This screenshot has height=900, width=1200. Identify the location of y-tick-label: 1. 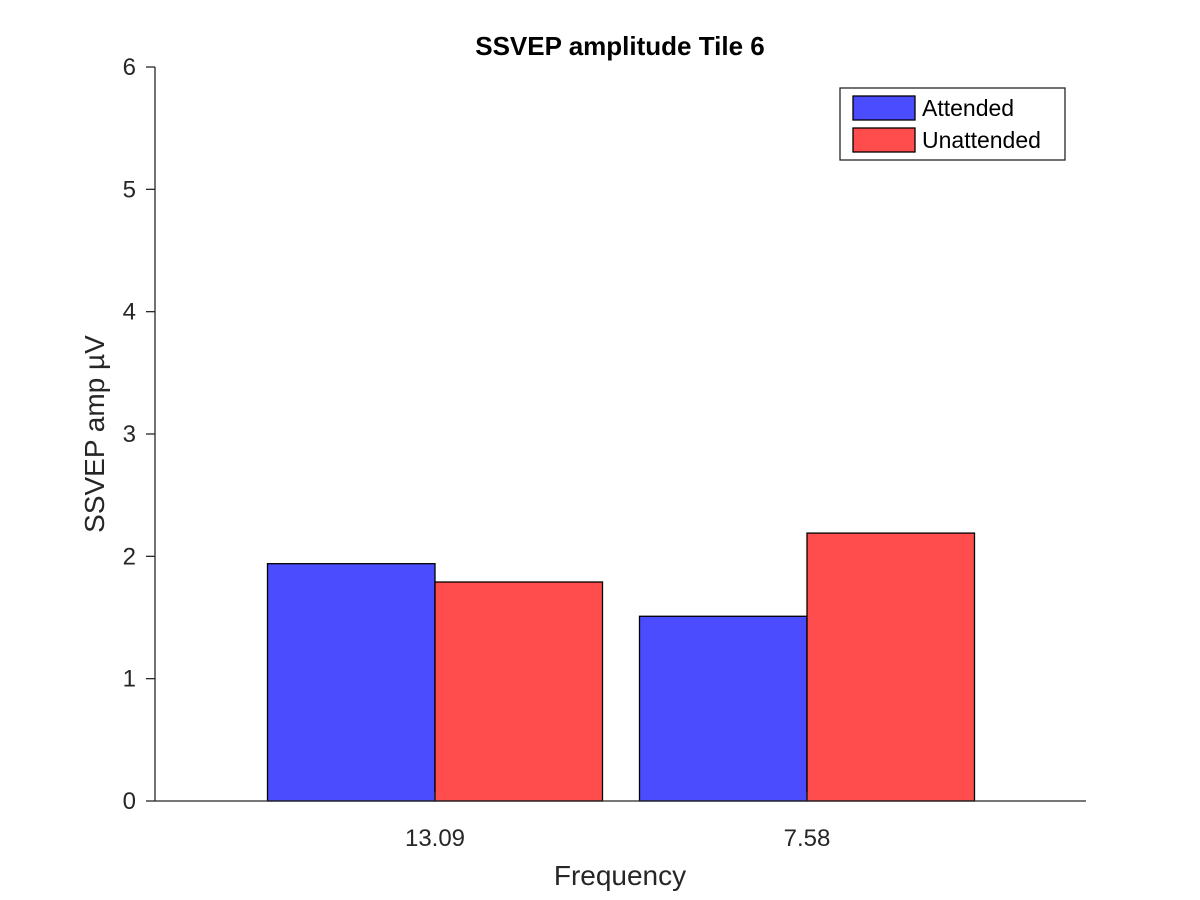
(129, 679).